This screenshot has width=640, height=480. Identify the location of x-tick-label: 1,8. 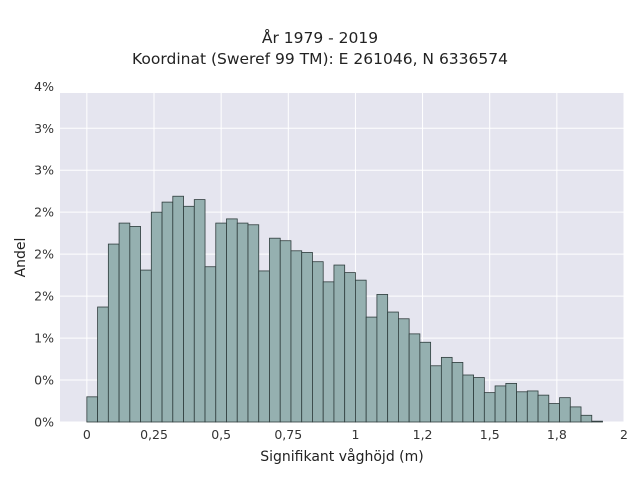
(557, 434).